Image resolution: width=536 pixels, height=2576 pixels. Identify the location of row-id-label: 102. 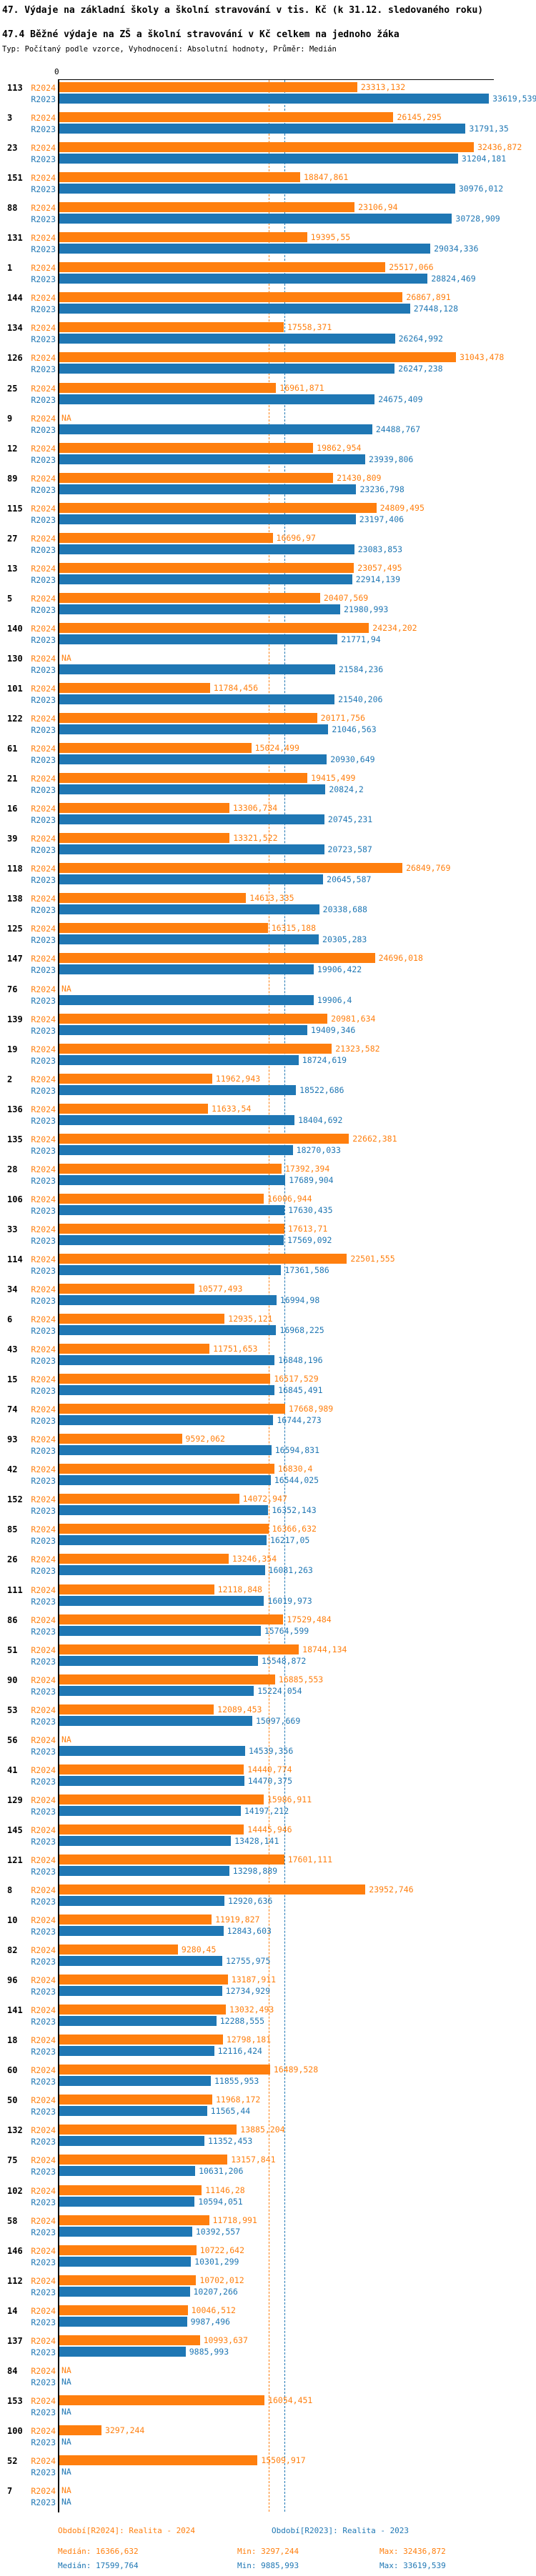
(15, 2190).